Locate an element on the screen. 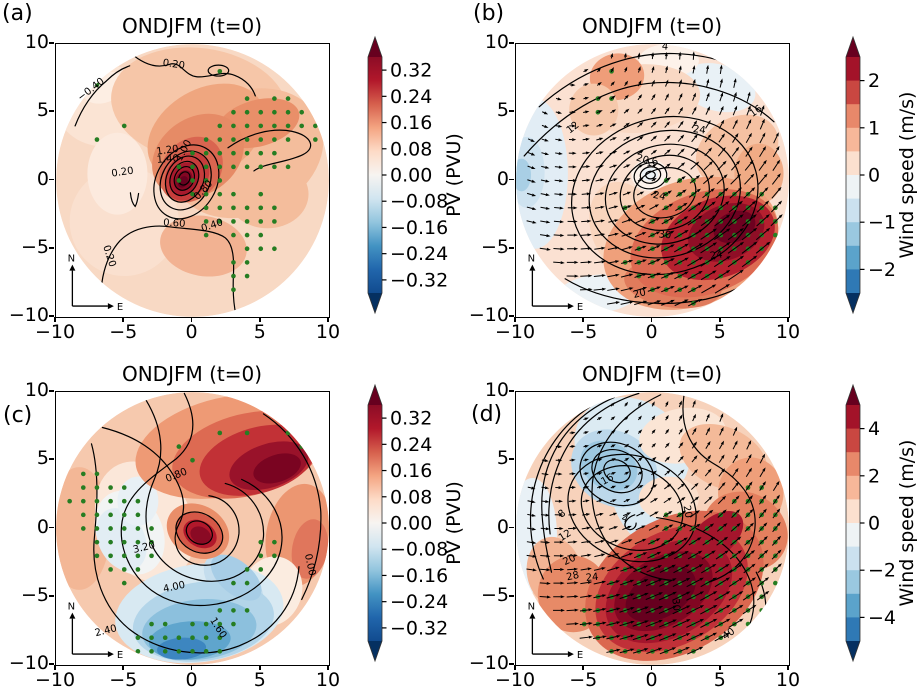 The image size is (920, 696). colorbar-bar is located at coordinates (375, 523).